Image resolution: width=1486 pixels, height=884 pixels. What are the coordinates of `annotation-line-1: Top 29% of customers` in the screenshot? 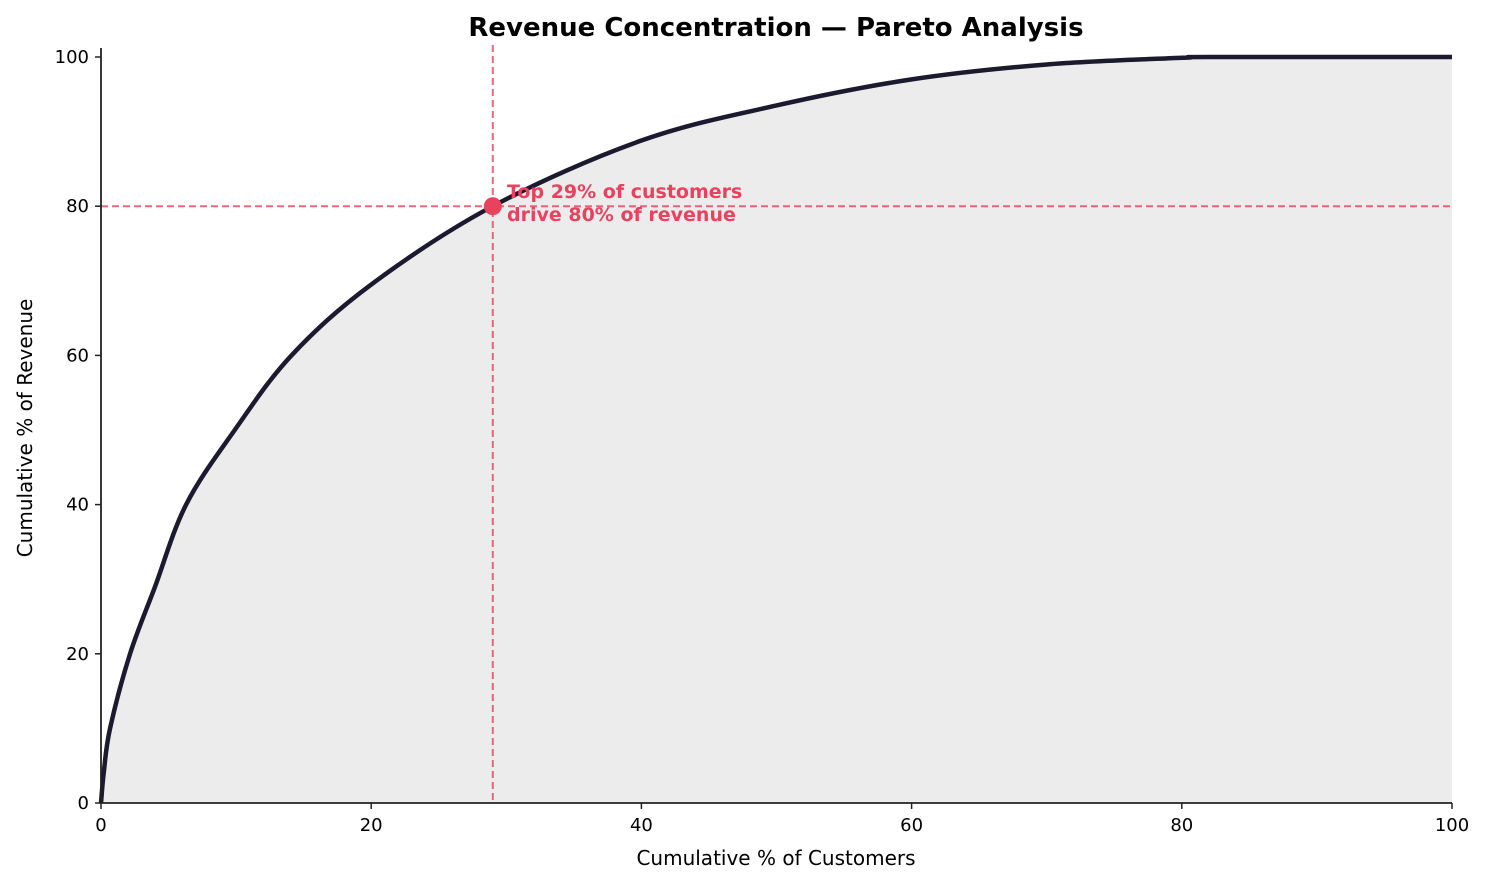 It's located at (624, 192).